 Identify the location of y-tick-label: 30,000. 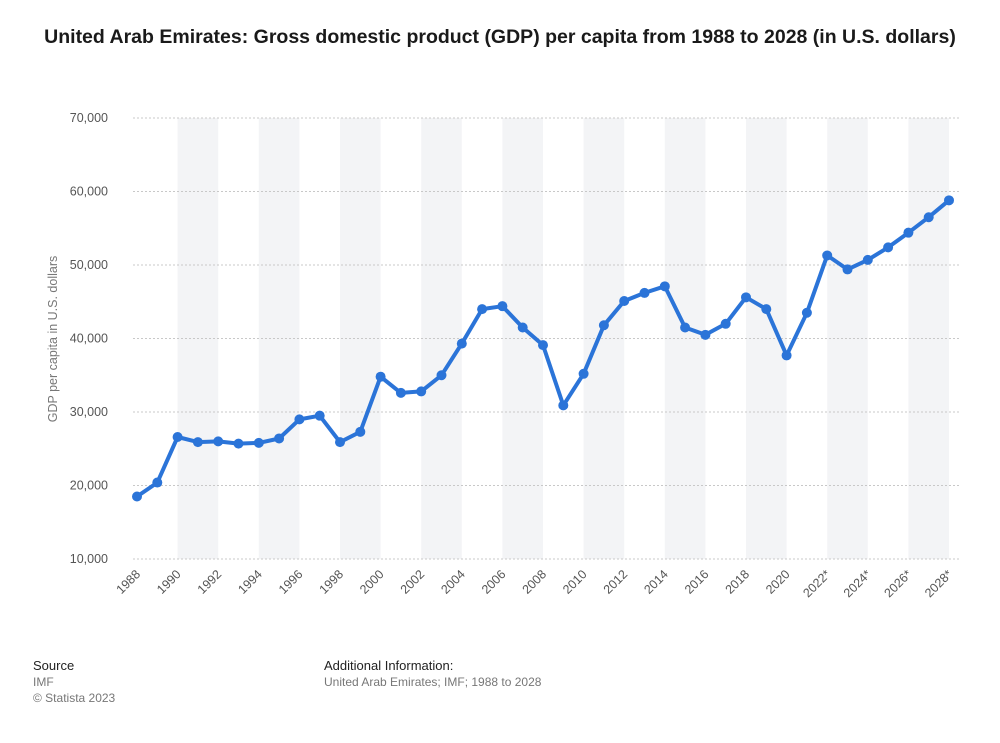
(89, 412).